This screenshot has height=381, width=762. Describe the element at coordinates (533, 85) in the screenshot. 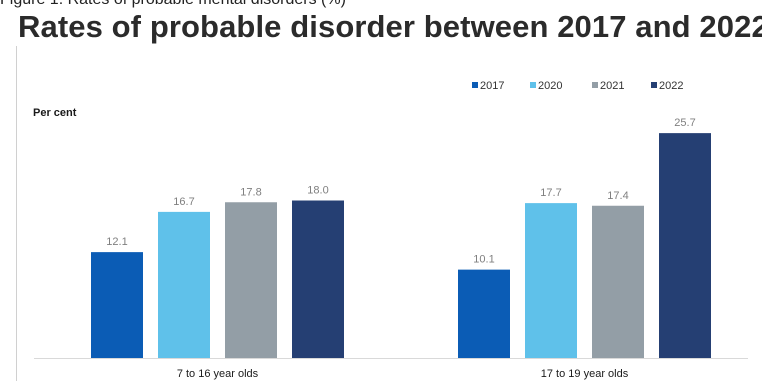

I see `legend-swatch-2020` at that location.